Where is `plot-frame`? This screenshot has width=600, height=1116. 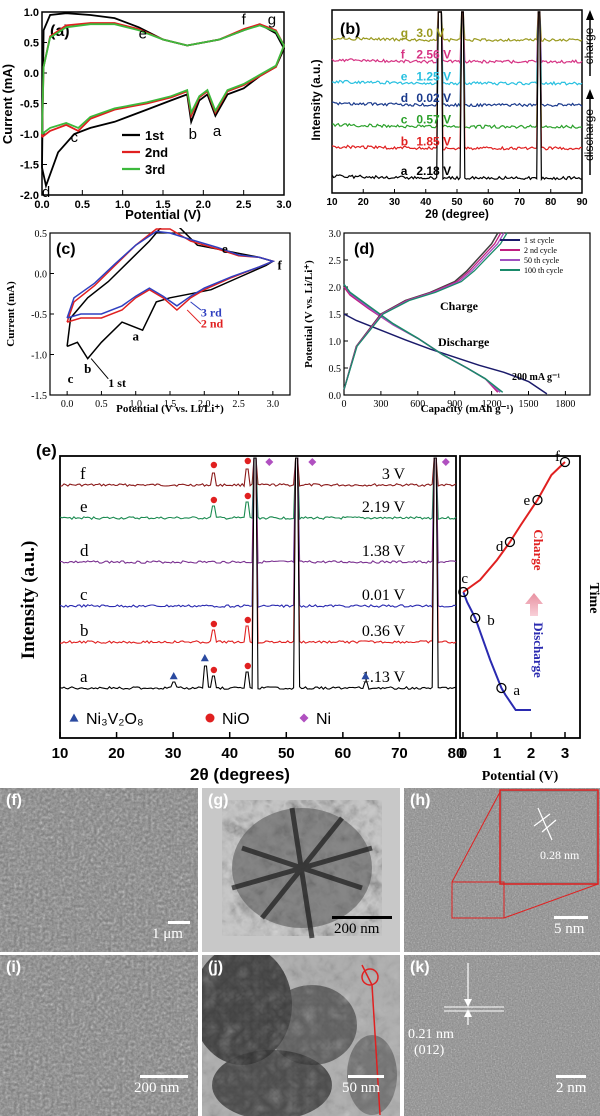 plot-frame is located at coordinates (457, 101).